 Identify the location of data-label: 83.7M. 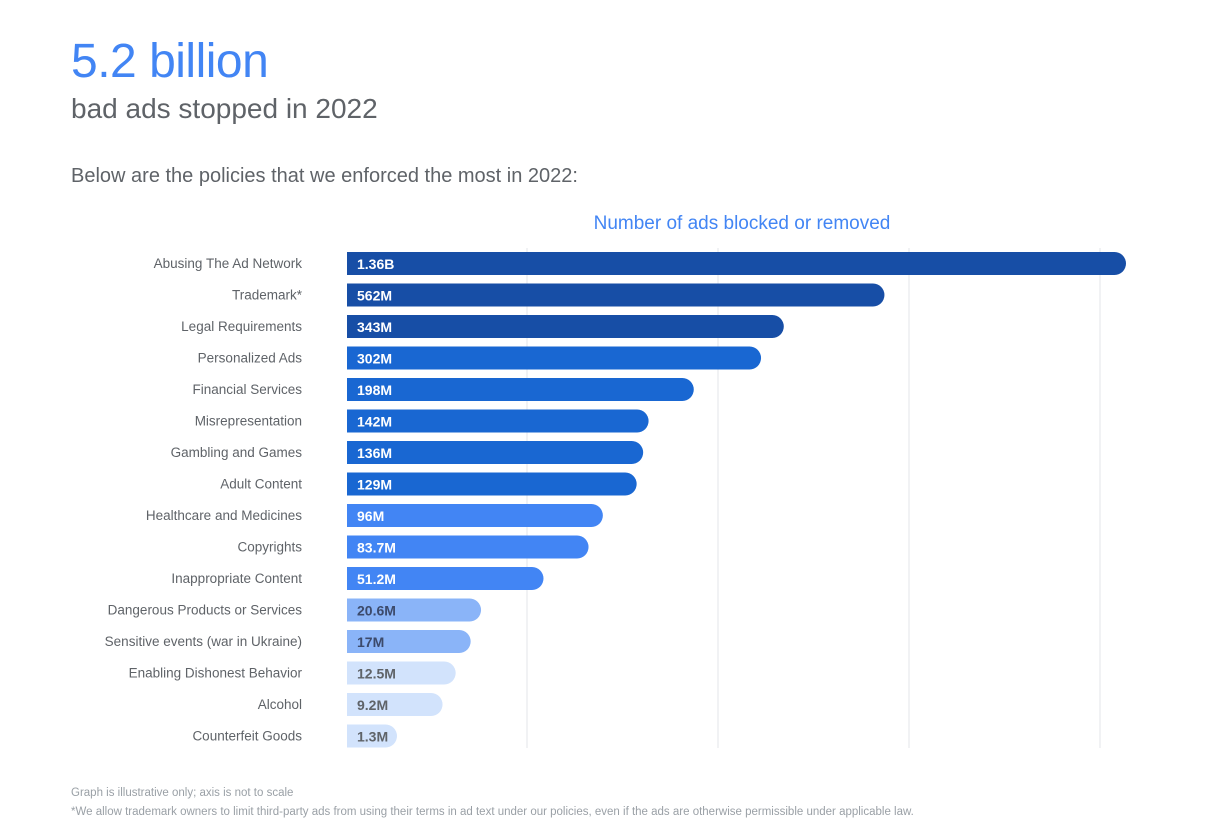
(376, 548).